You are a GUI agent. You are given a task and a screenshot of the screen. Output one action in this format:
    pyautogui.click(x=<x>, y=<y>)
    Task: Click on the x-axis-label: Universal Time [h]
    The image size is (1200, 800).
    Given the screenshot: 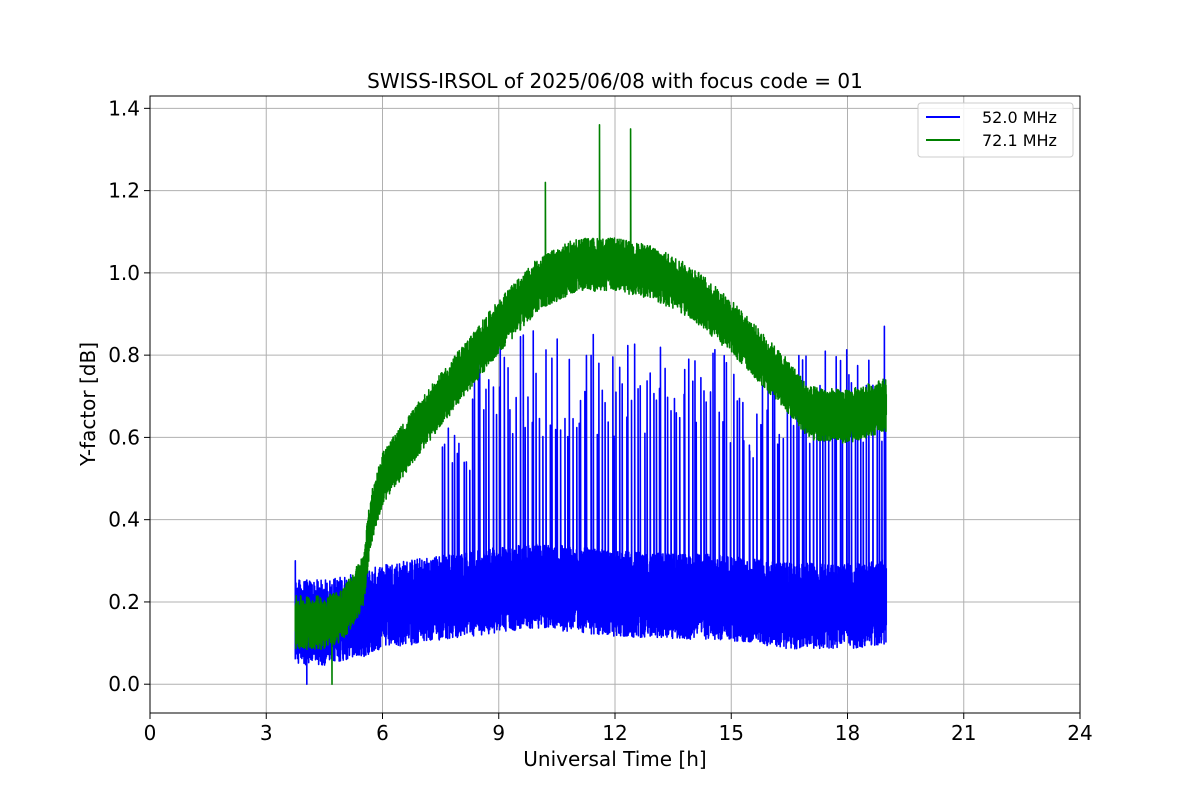 What is the action you would take?
    pyautogui.click(x=614, y=759)
    